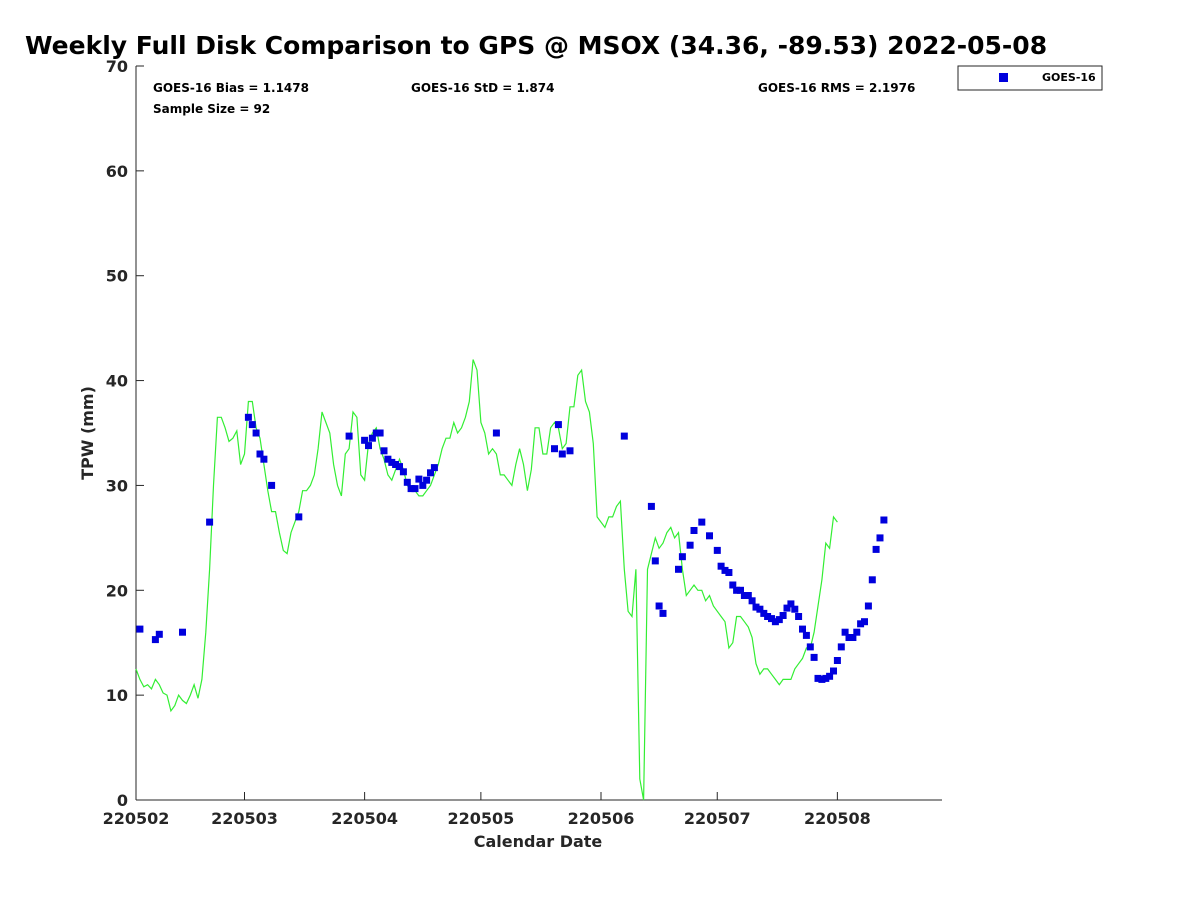 Image resolution: width=1200 pixels, height=900 pixels. I want to click on legend-label: GOES-16, so click(1069, 77).